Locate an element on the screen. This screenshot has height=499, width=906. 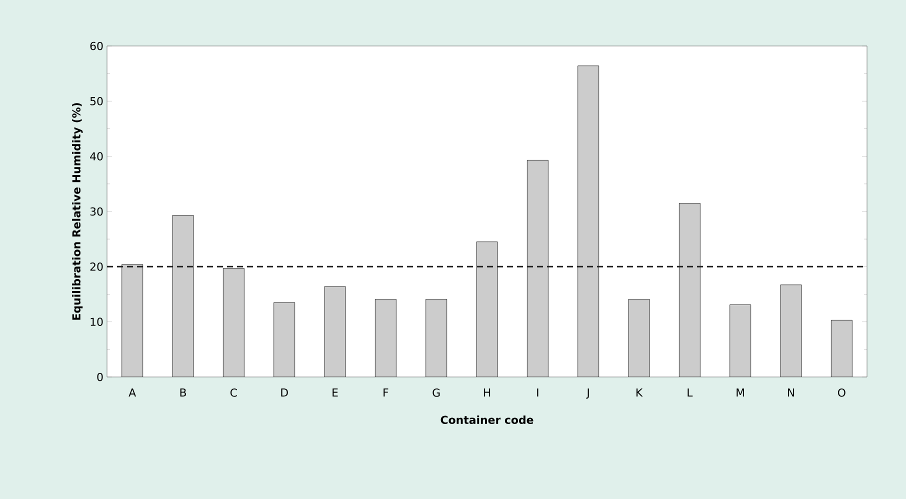
x-tick-label: G is located at coordinates (436, 392).